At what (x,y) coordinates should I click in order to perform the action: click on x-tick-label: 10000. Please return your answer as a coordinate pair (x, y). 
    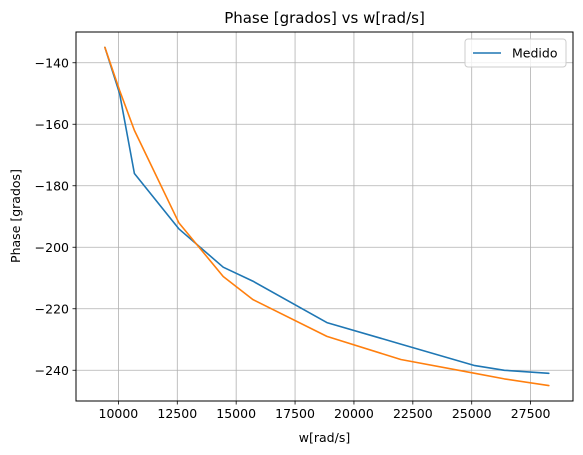
    Looking at the image, I should click on (119, 413).